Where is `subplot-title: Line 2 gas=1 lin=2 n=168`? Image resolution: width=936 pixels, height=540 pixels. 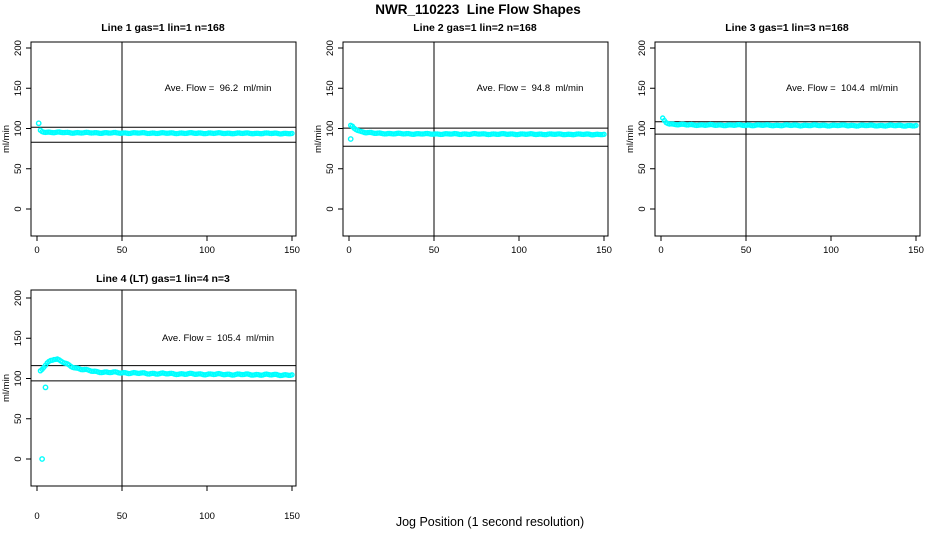 subplot-title: Line 2 gas=1 lin=2 n=168 is located at coordinates (475, 28).